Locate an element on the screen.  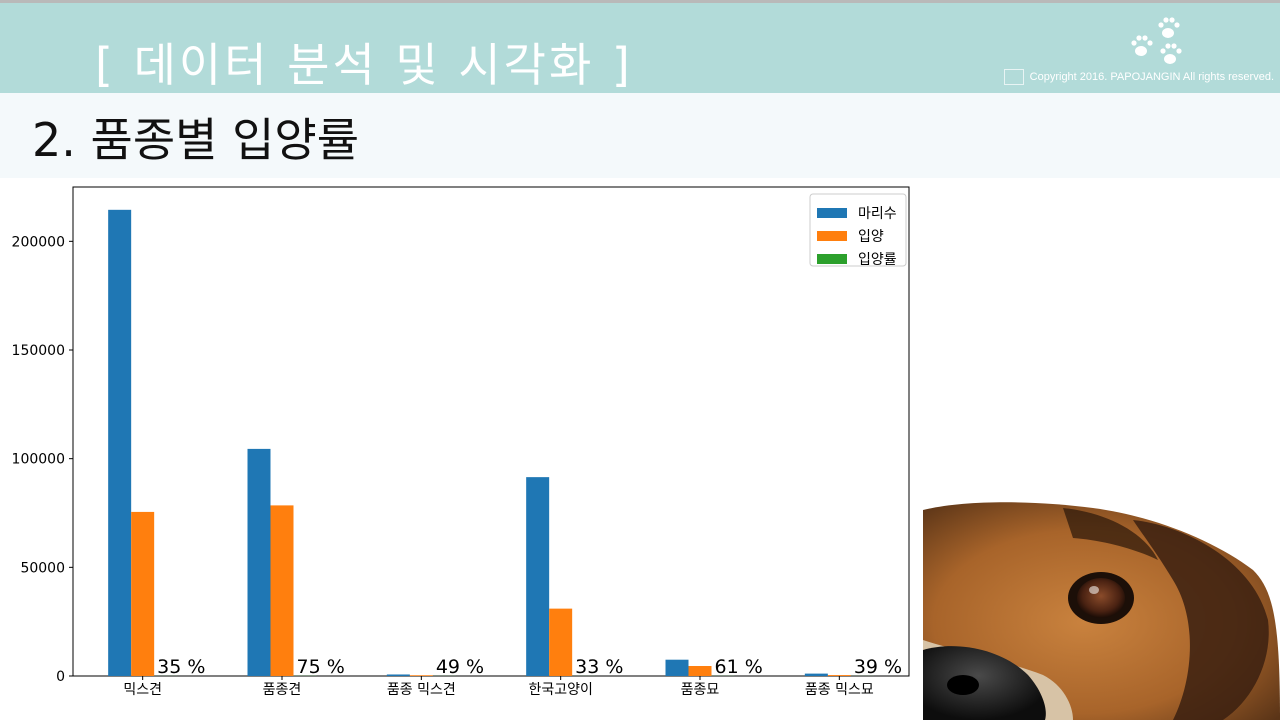
x-tick-label: 품종묘 is located at coordinates (700, 690).